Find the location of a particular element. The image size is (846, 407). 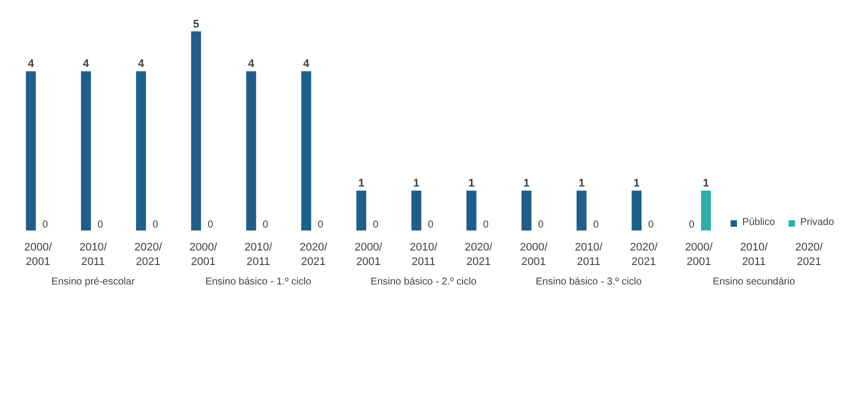

text: Ensino básico - 3.º ciclo is located at coordinates (589, 282).